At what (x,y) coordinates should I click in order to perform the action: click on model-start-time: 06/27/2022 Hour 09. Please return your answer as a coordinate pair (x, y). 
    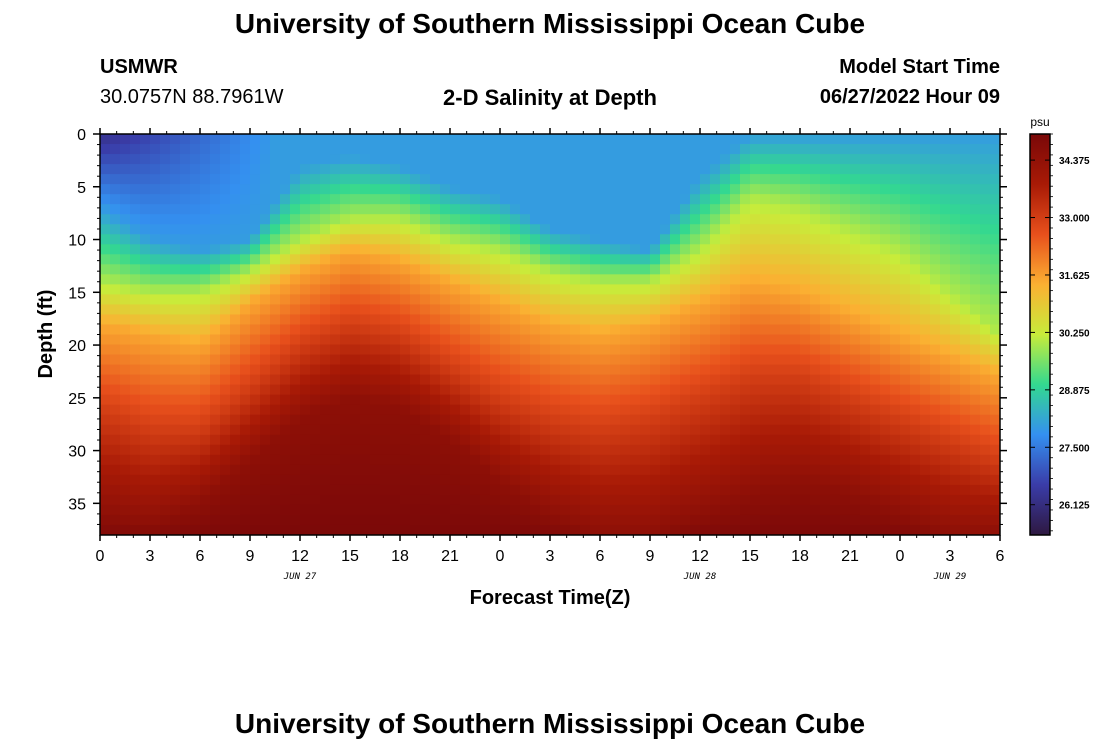
    Looking at the image, I should click on (909, 97).